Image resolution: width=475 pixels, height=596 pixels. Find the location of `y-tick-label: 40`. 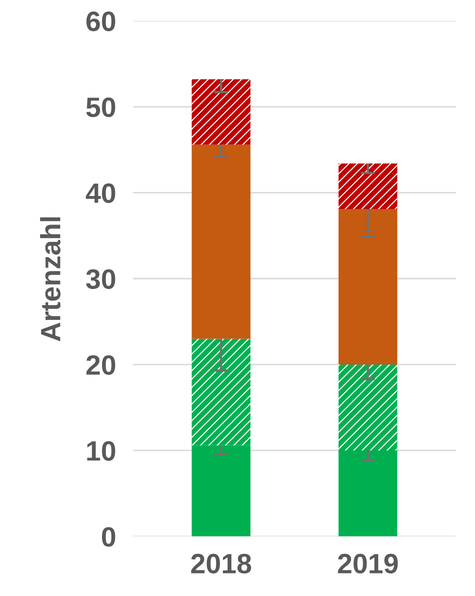

y-tick-label: 40 is located at coordinates (101, 193).